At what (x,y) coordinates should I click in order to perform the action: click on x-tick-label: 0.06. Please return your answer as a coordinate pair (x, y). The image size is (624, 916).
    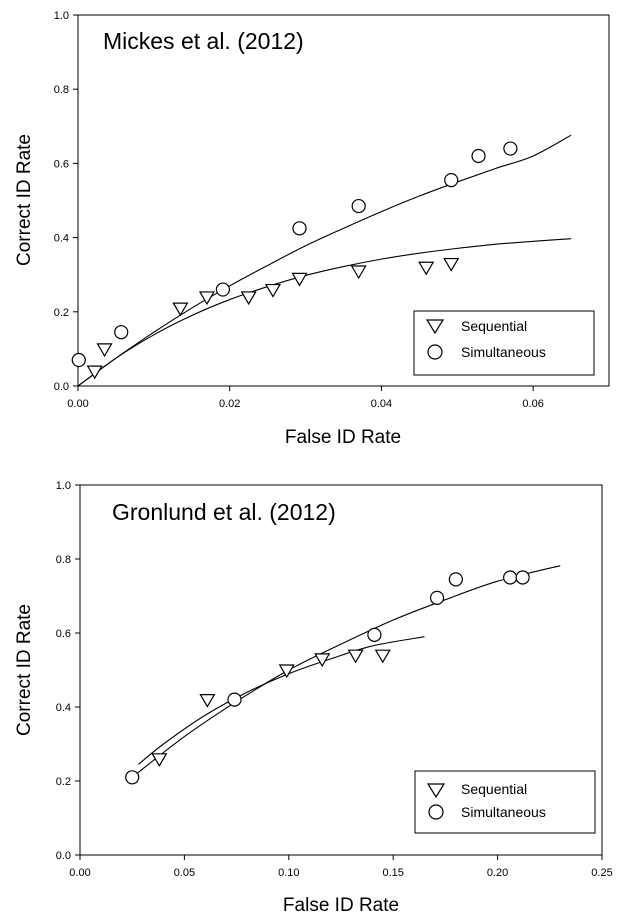
    Looking at the image, I should click on (532, 404).